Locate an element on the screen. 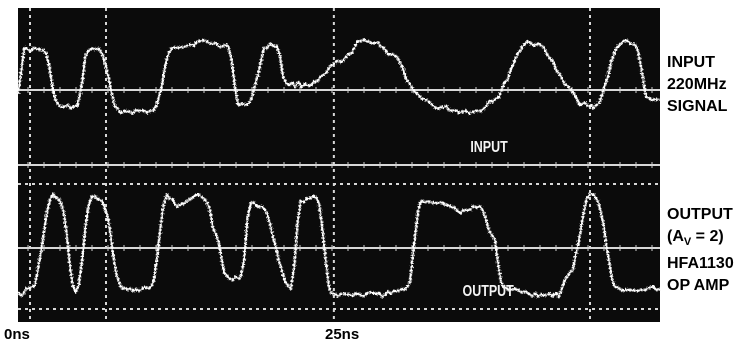 Image resolution: width=741 pixels, height=346 pixels. output-gain-label: (AV = 2) is located at coordinates (700, 239).